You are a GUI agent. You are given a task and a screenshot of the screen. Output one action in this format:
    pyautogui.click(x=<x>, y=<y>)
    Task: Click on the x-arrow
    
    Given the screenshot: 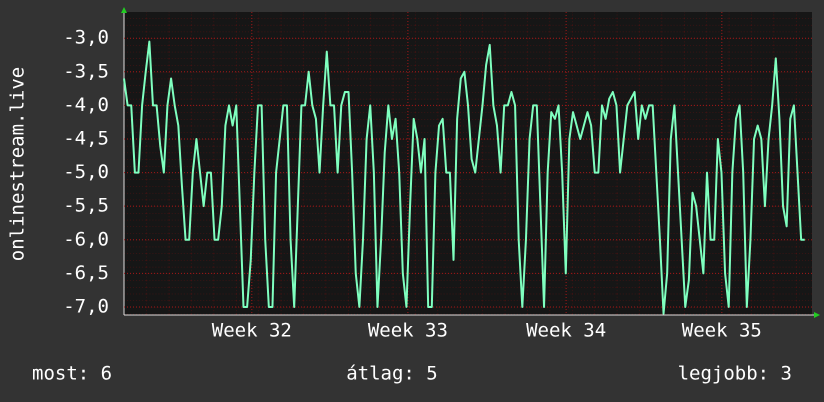 What is the action you would take?
    pyautogui.click(x=817, y=315)
    